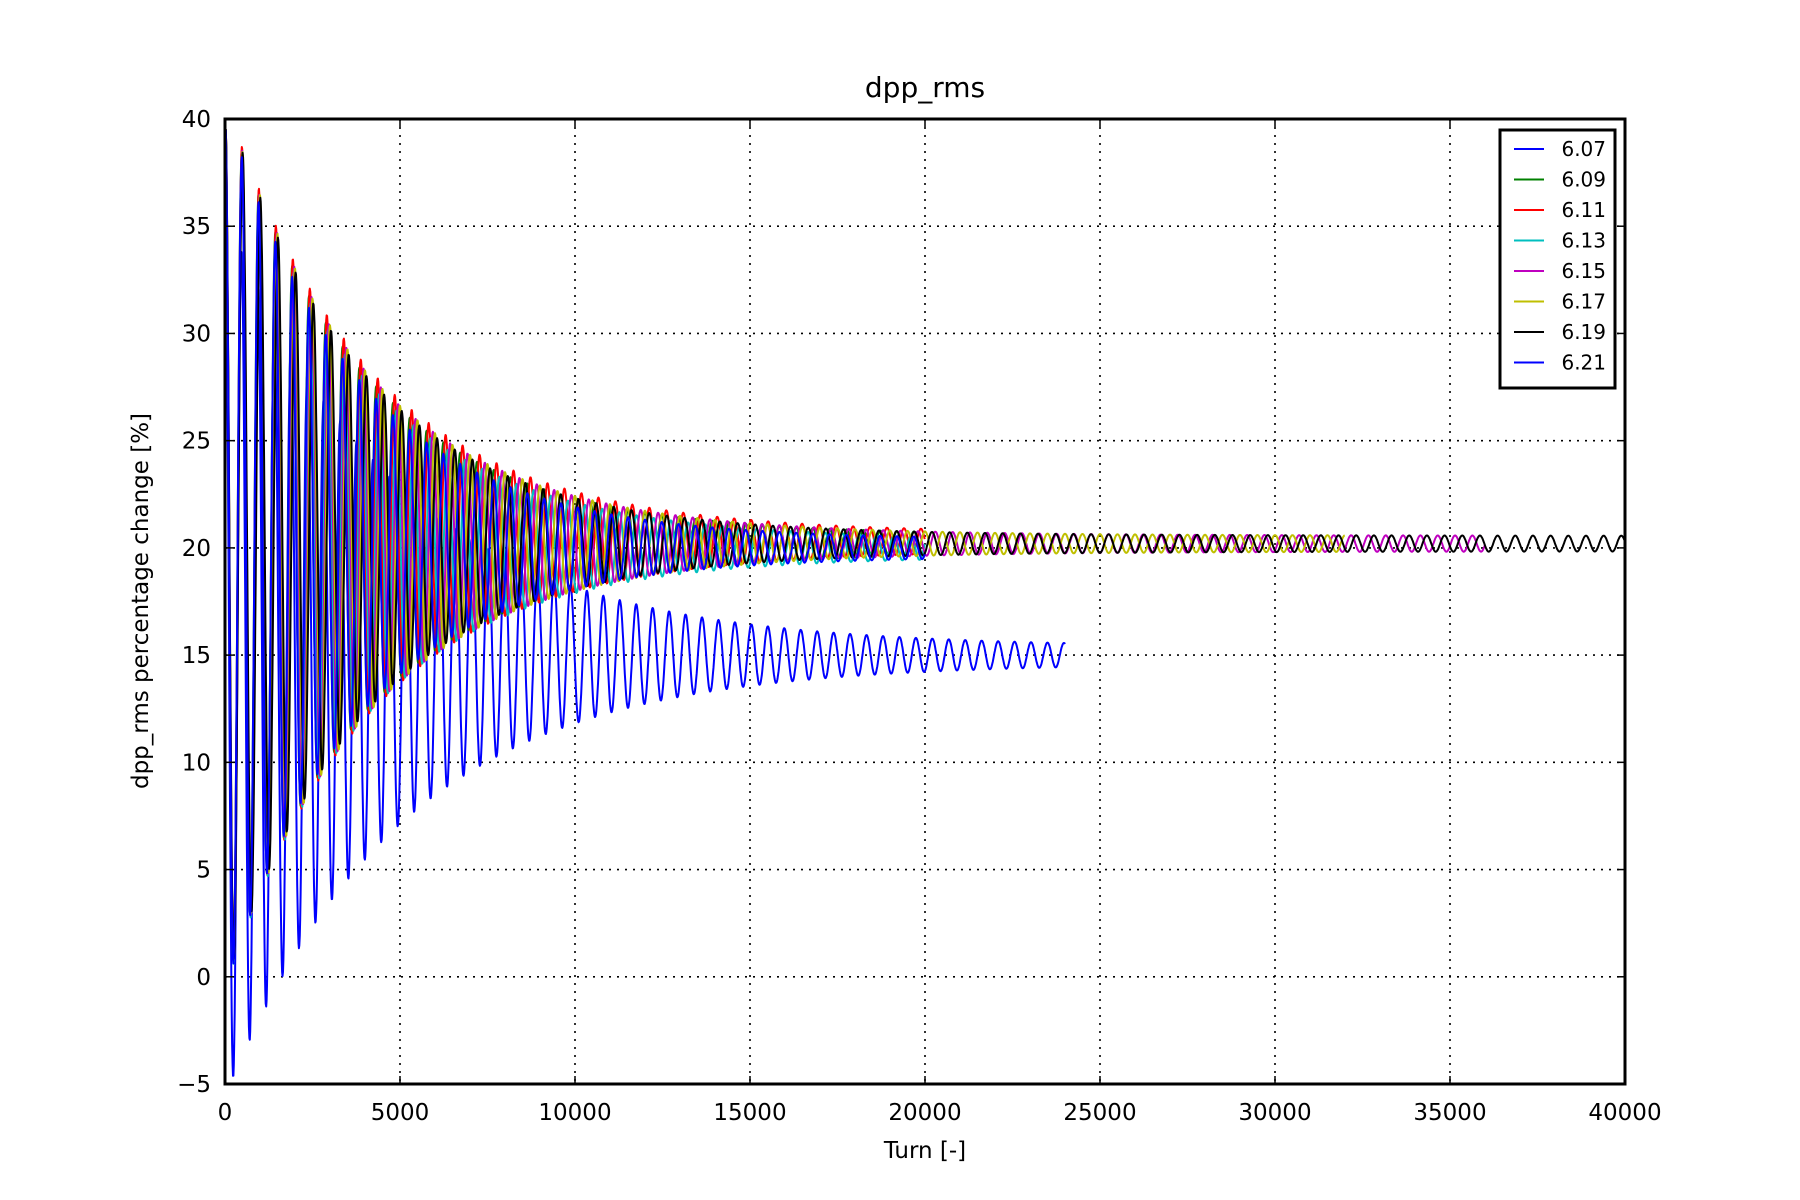 Image resolution: width=1800 pixels, height=1200 pixels. What do you see at coordinates (1449, 1113) in the screenshot?
I see `x-tick-label: 35000` at bounding box center [1449, 1113].